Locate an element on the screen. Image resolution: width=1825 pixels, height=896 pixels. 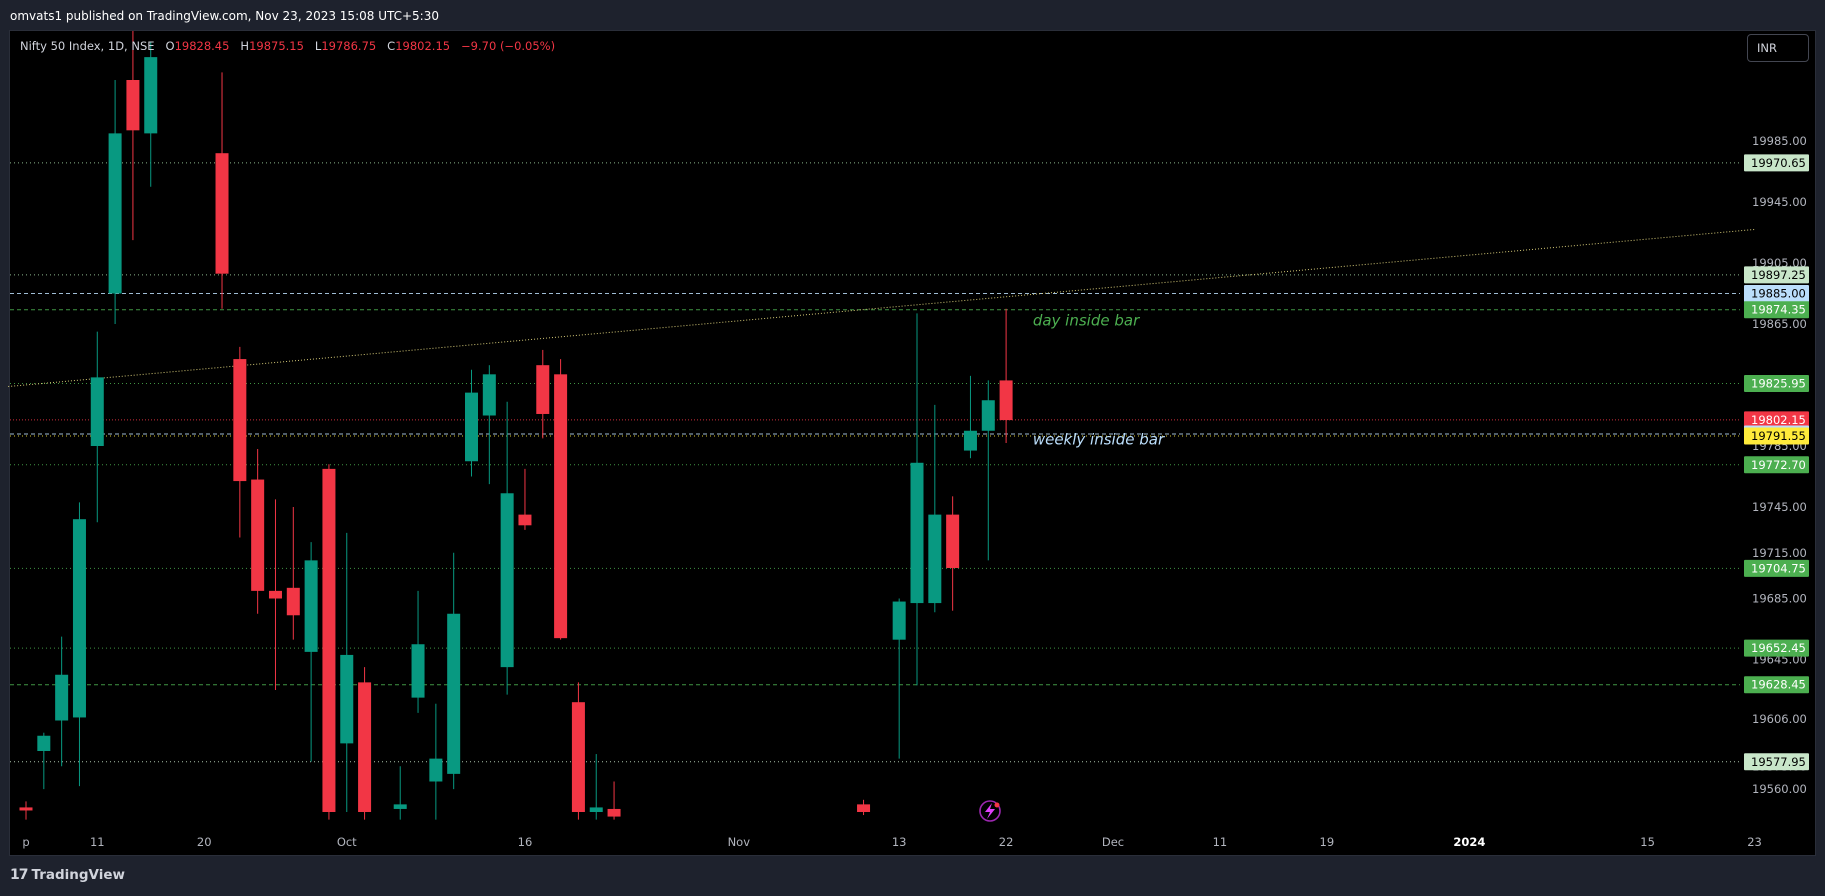
low-value: 19786.75 is located at coordinates (349, 46).